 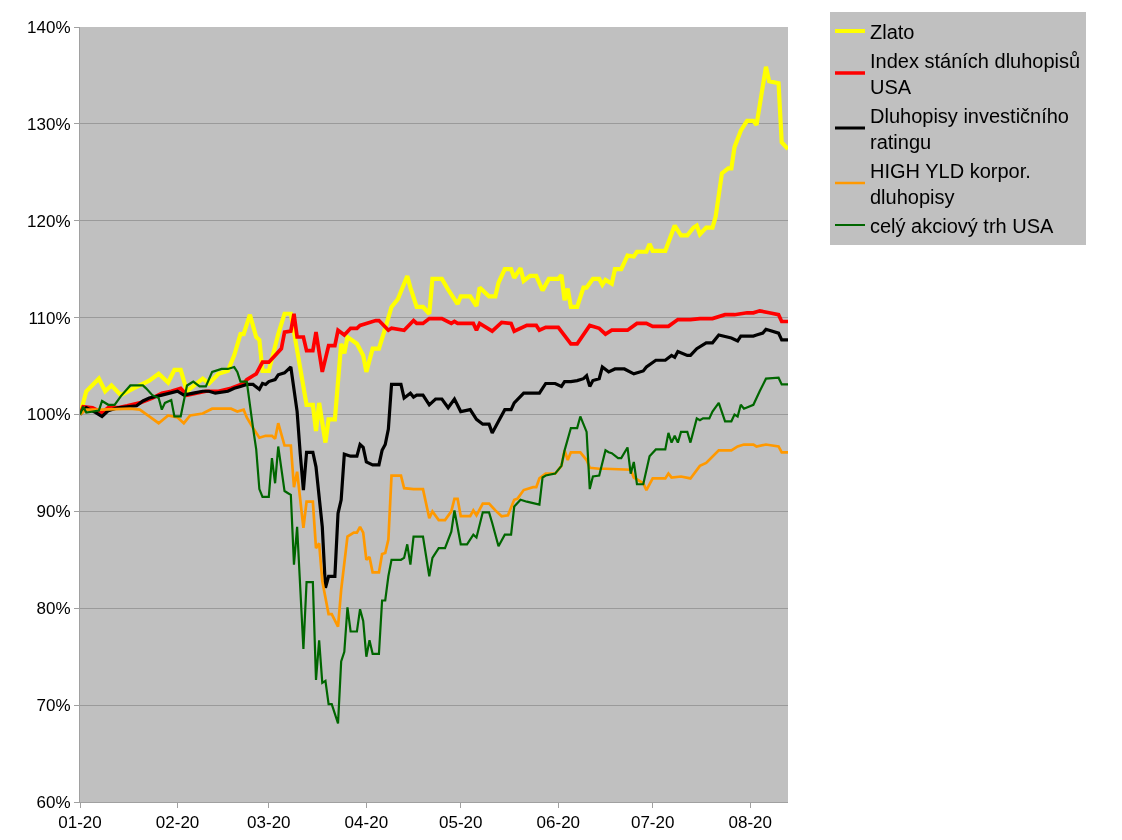 What do you see at coordinates (892, 31) in the screenshot?
I see `legend-label: Zlato` at bounding box center [892, 31].